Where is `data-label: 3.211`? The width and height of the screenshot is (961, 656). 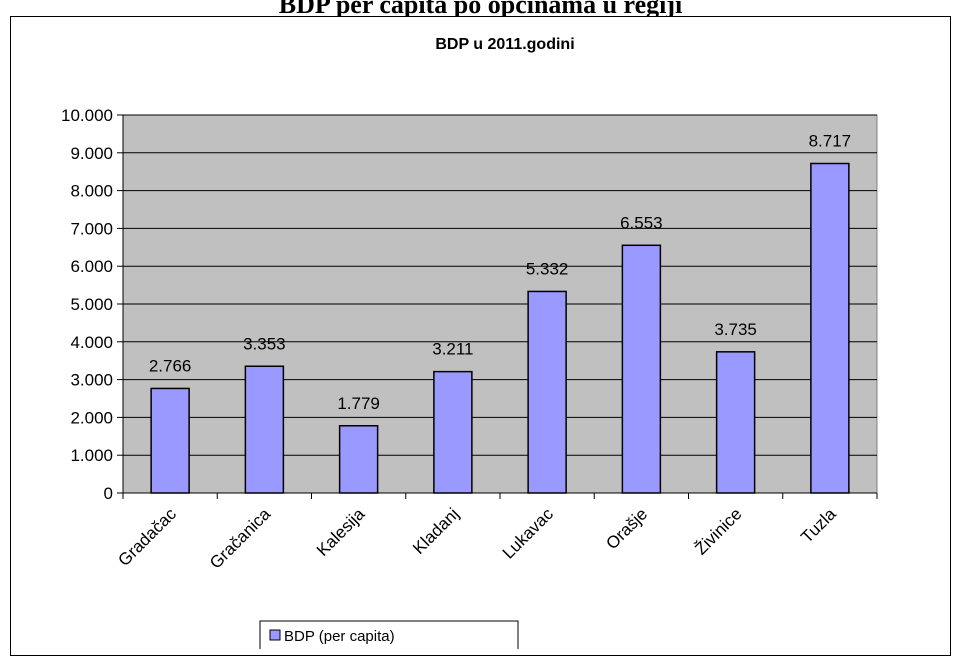
data-label: 3.211 is located at coordinates (452, 349).